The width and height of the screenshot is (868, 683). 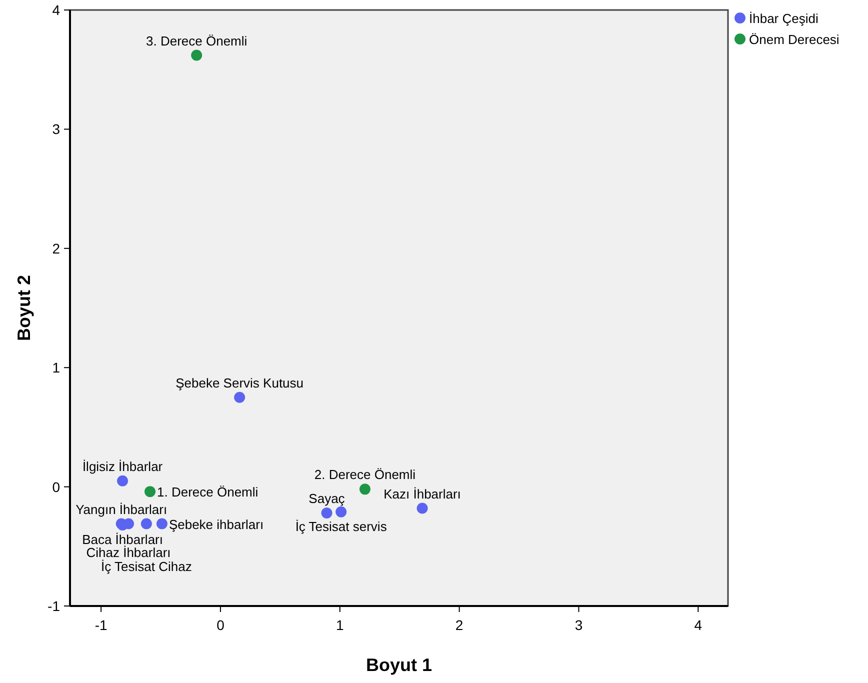 I want to click on annotation: 3. Derece Önemli, so click(x=197, y=40).